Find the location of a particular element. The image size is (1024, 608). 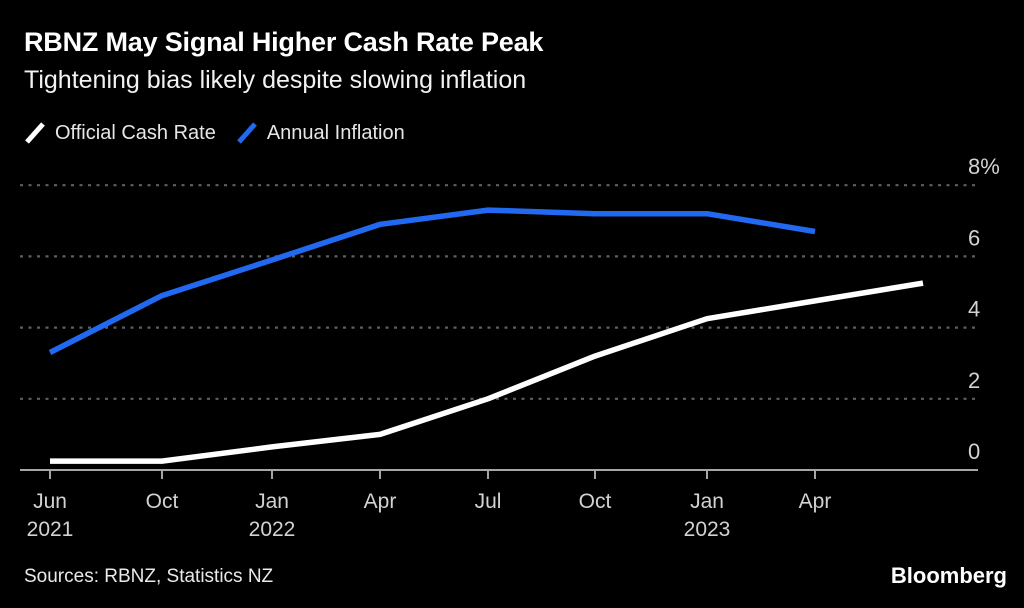

y-tick-label: 4 is located at coordinates (974, 309).